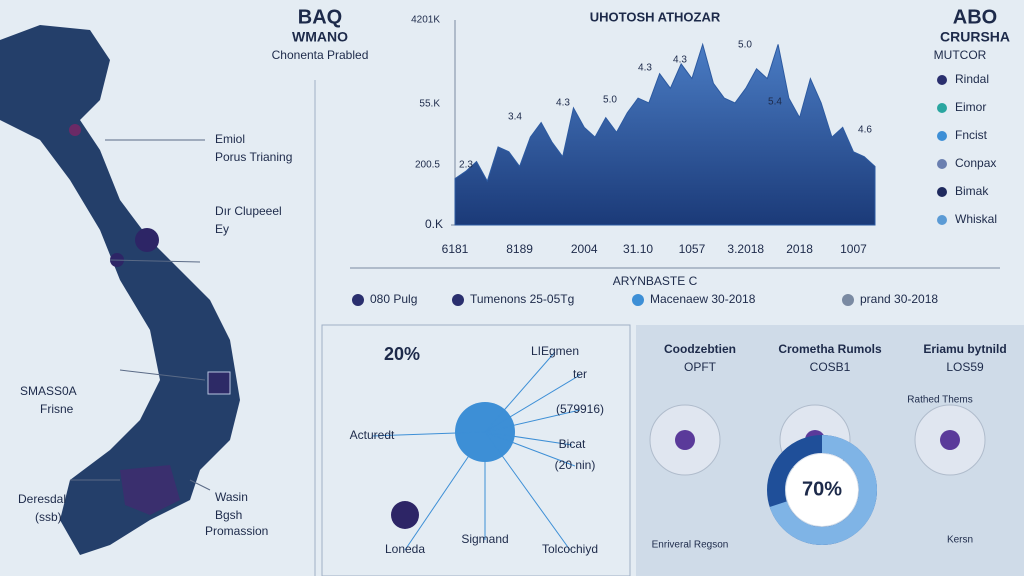 The height and width of the screenshot is (576, 1024). What do you see at coordinates (960, 540) in the screenshot?
I see `panel-note: Kersn` at bounding box center [960, 540].